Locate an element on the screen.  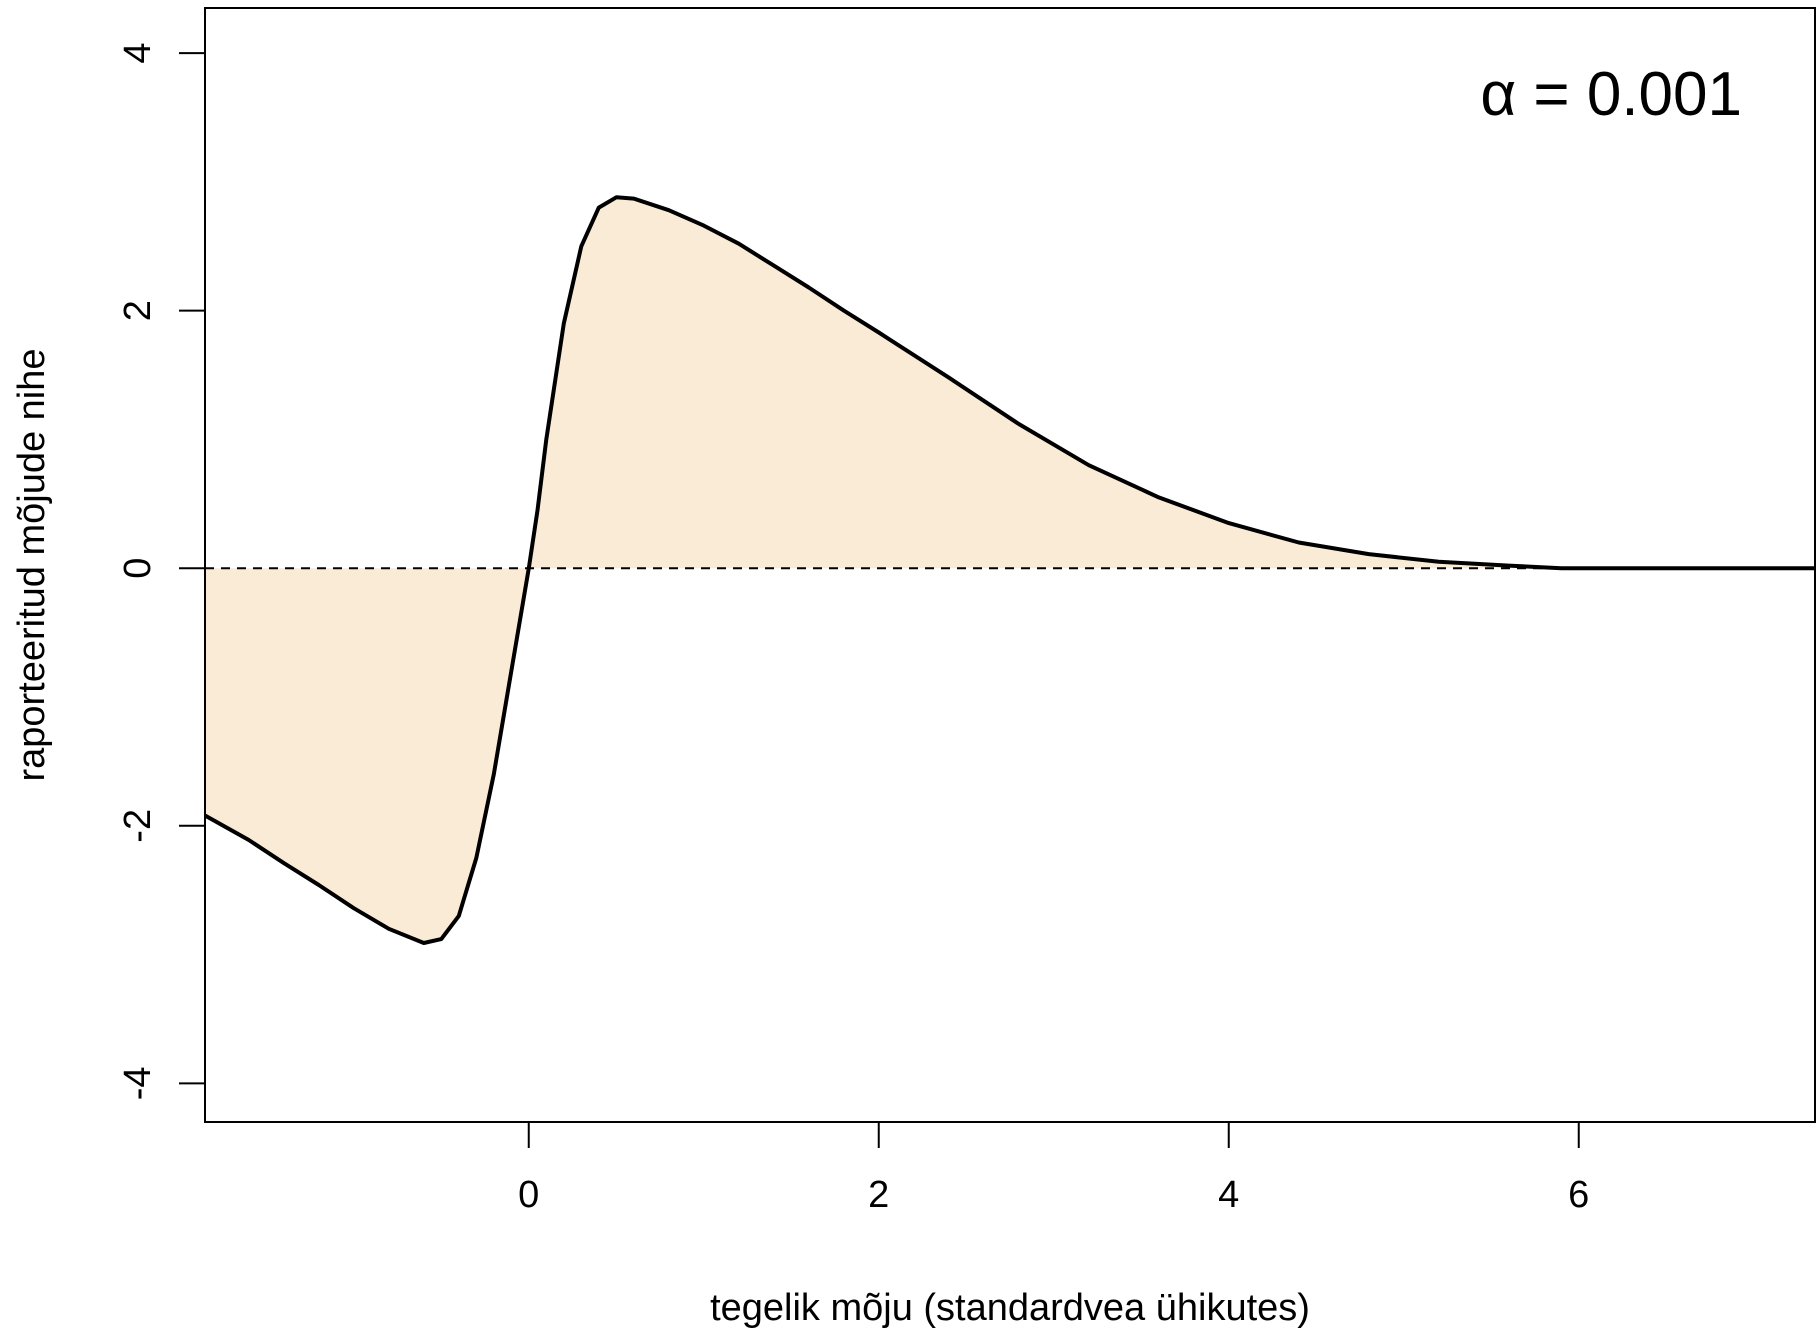
y-tick-label: 0 is located at coordinates (138, 568).